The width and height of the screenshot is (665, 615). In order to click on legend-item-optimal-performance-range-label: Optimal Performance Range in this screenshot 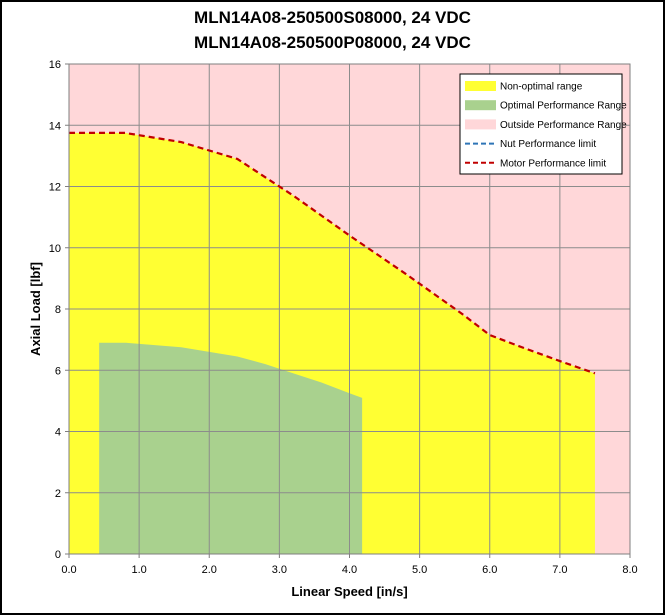, I will do `click(563, 106)`.